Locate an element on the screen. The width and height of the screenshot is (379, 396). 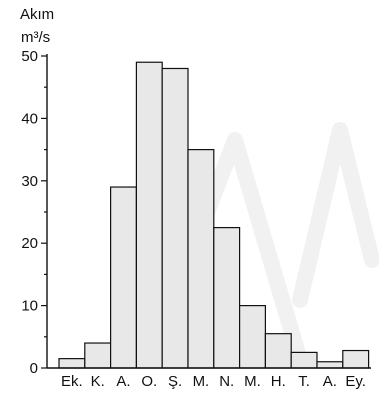
x-category-label-9: H. is located at coordinates (278, 381).